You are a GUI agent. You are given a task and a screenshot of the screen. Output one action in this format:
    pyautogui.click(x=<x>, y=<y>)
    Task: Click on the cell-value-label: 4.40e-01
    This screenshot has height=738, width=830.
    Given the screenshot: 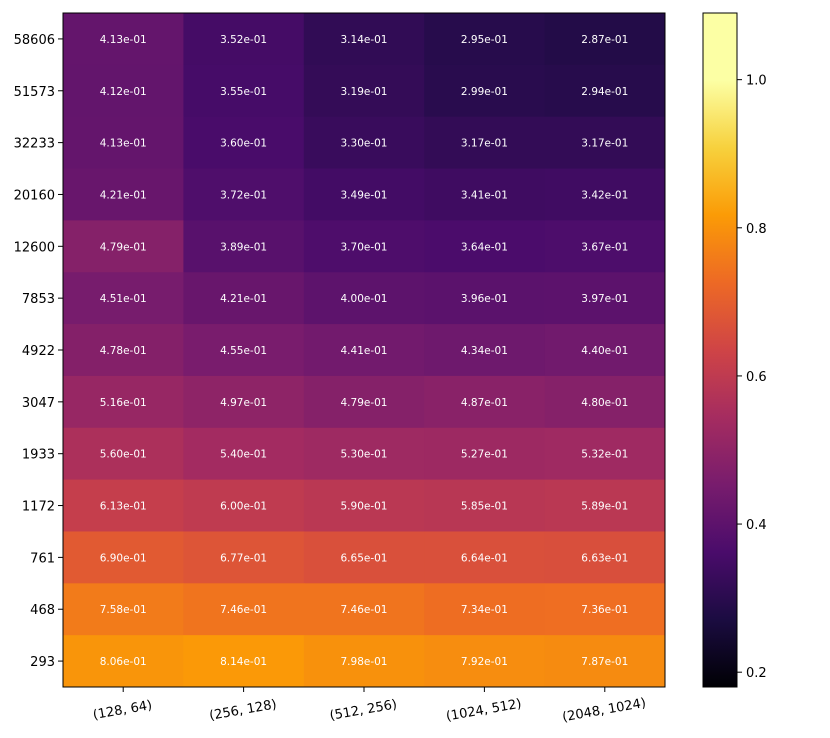 What is the action you would take?
    pyautogui.click(x=604, y=351)
    